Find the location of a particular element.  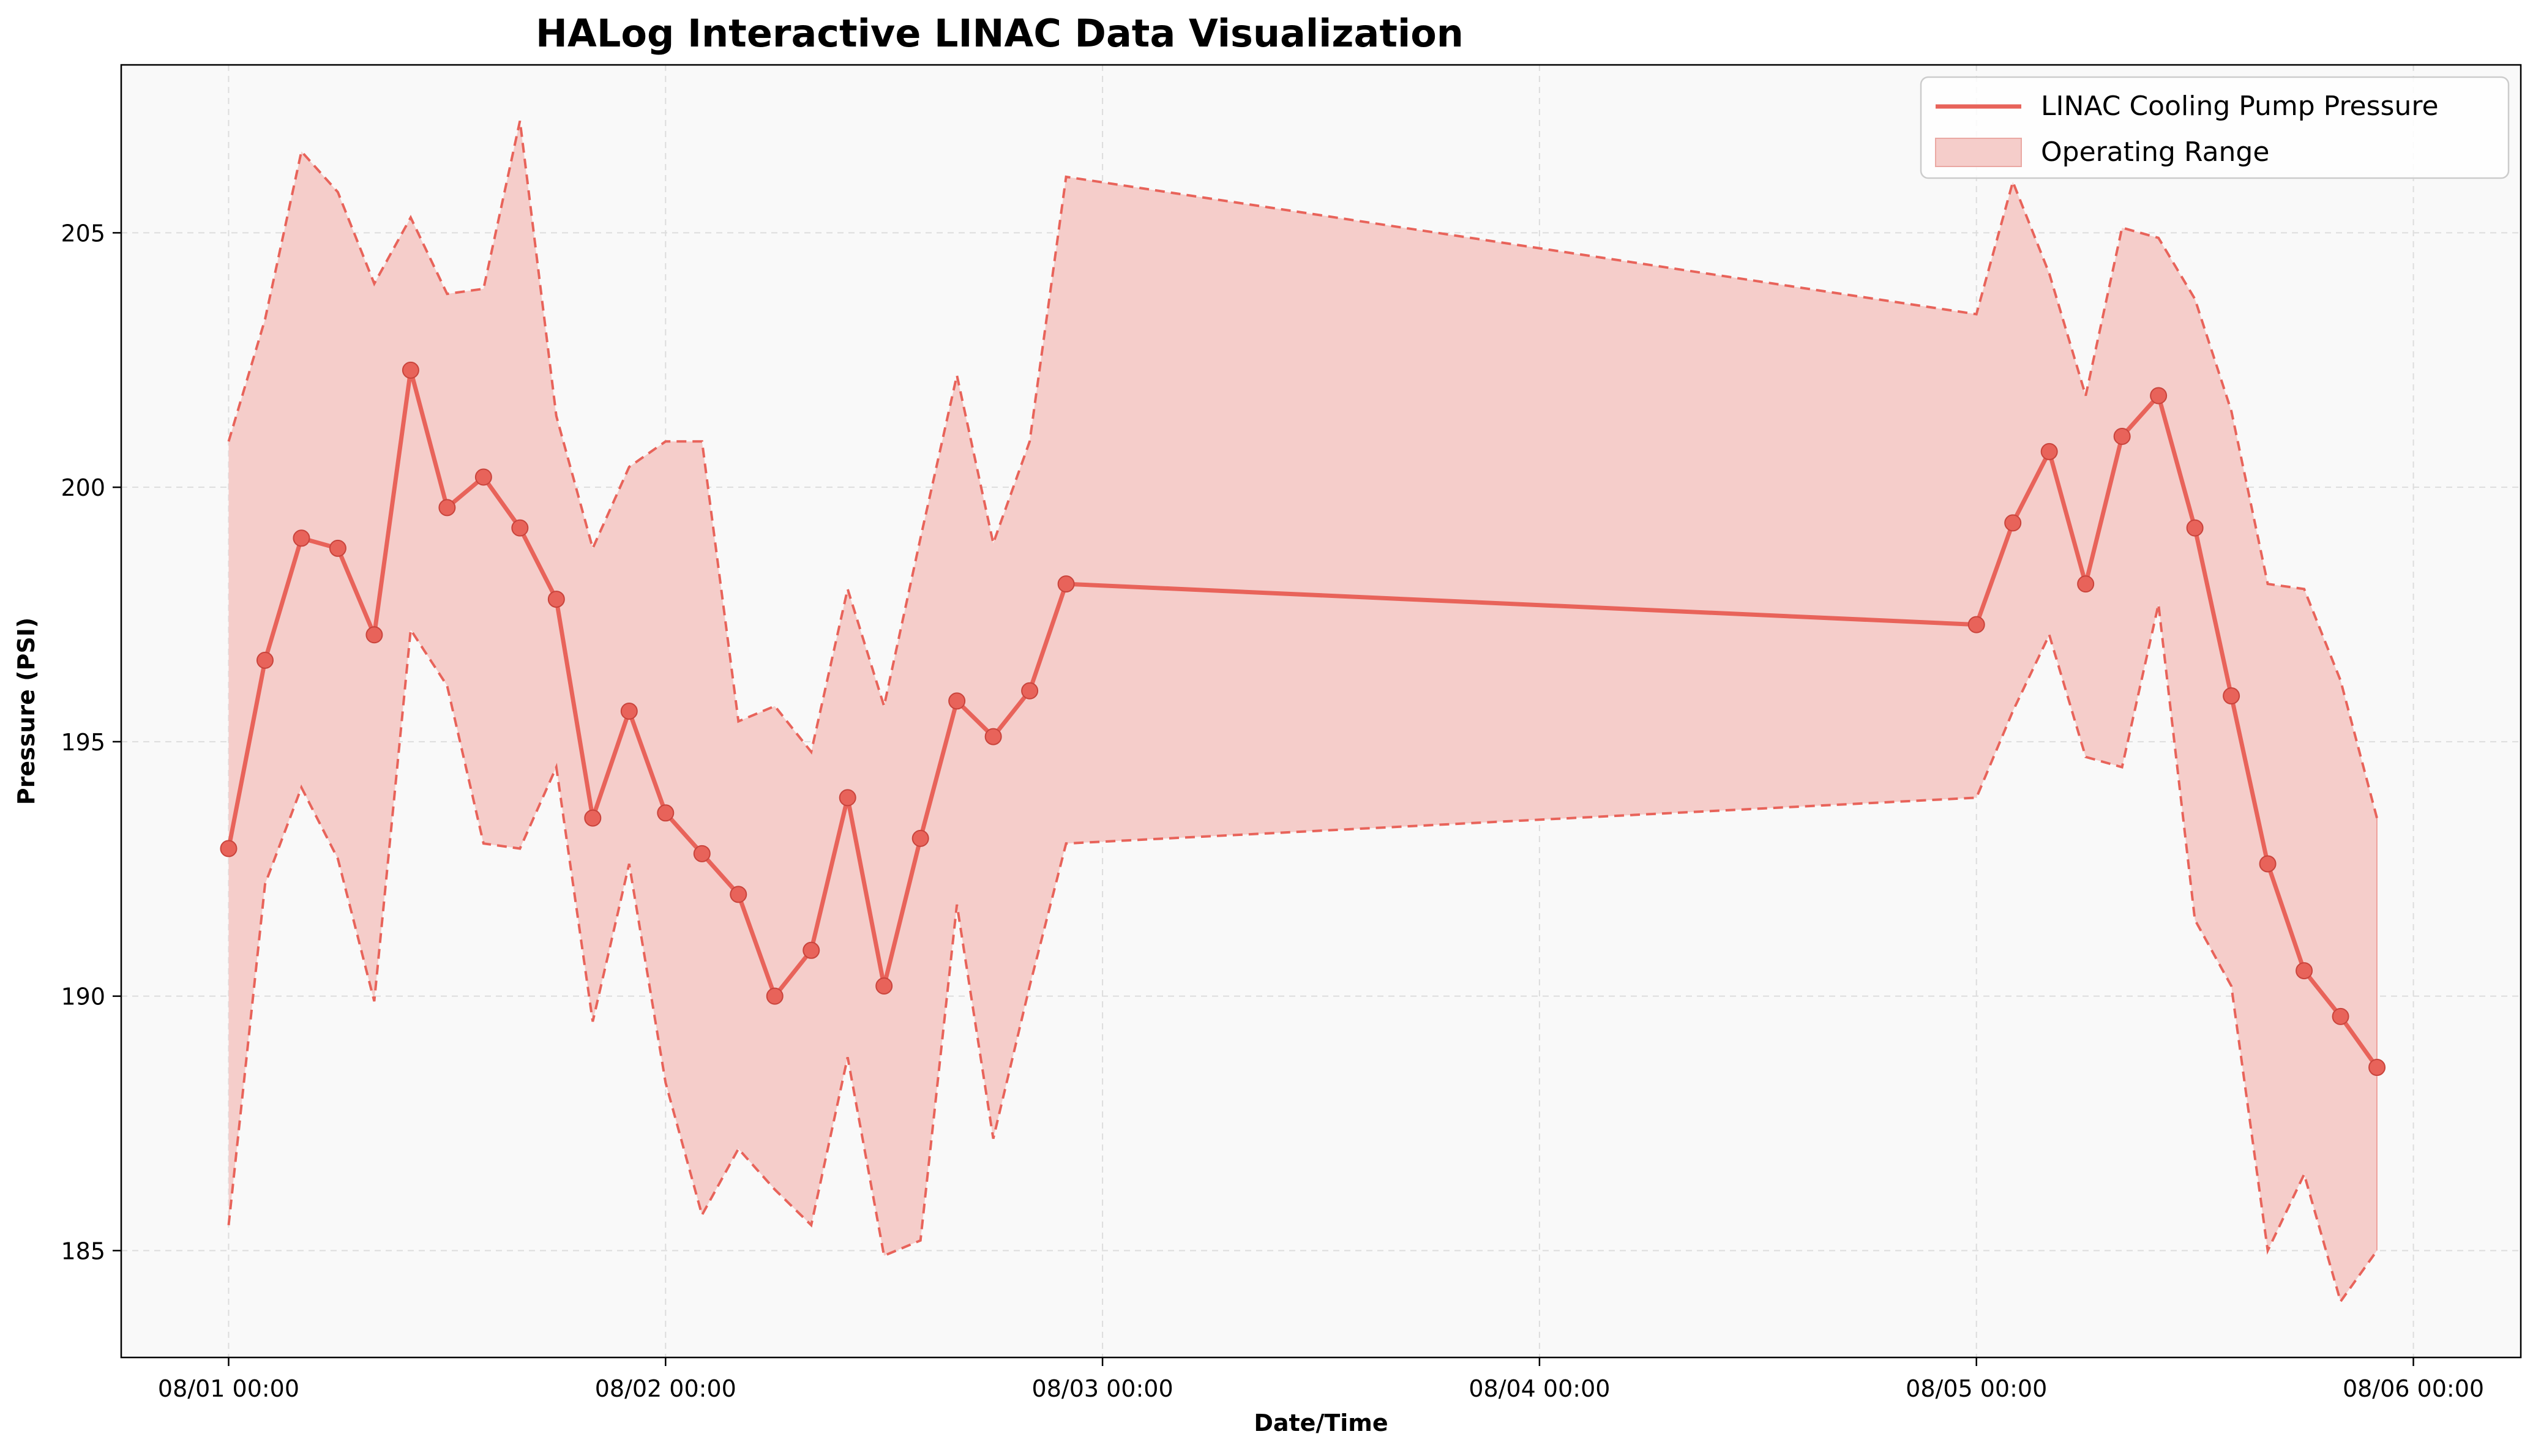

y-tick-label: 195 is located at coordinates (83, 742).